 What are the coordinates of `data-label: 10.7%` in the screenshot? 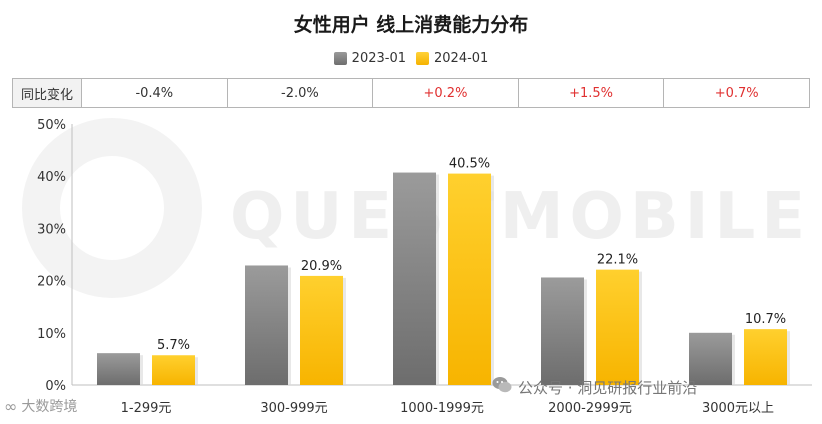 It's located at (765, 319).